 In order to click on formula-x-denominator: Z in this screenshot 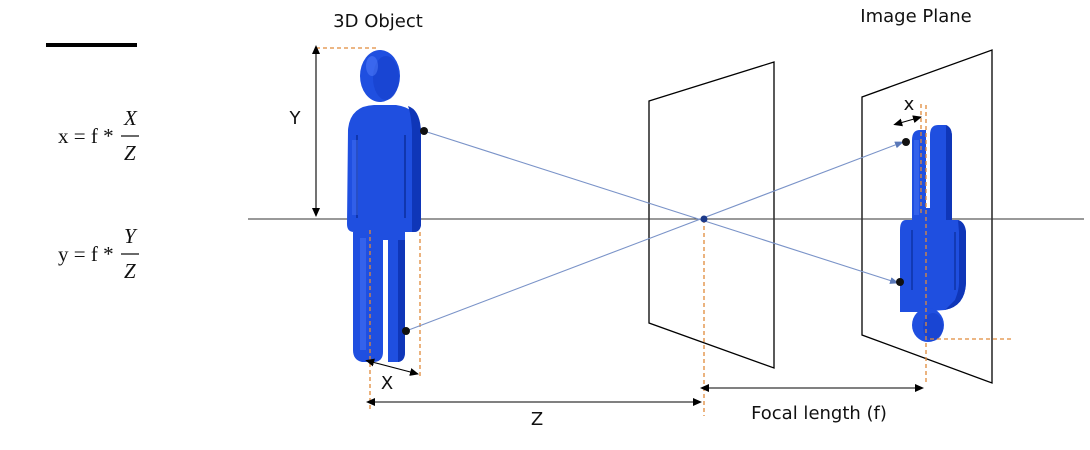, I will do `click(130, 153)`.